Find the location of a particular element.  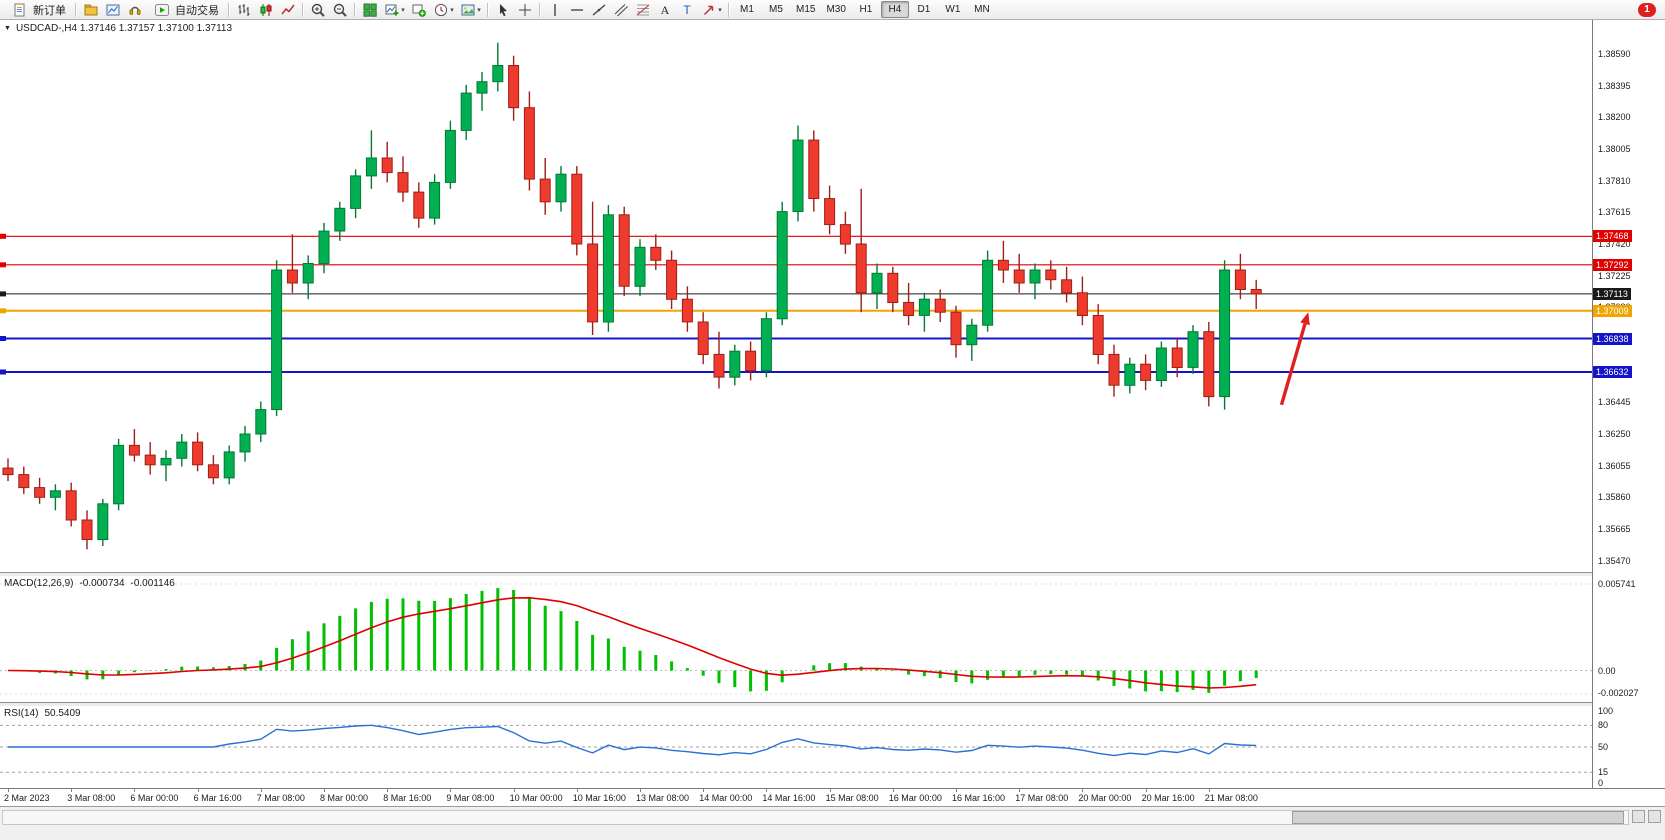

time-label: 20 Mar 00:00 is located at coordinates (1105, 798).